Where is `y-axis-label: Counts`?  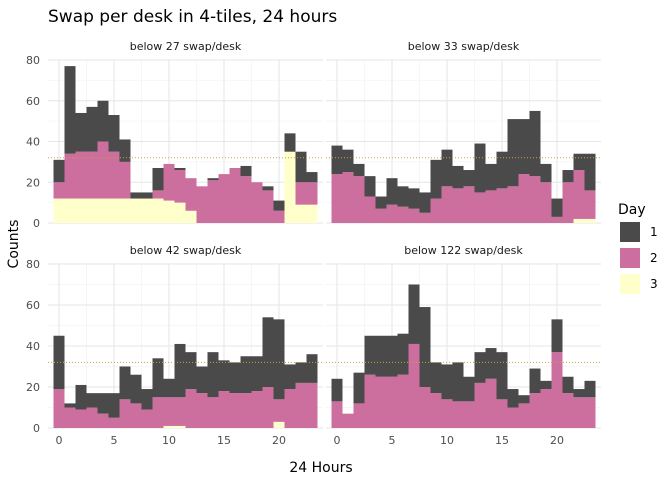 y-axis-label: Counts is located at coordinates (14, 244).